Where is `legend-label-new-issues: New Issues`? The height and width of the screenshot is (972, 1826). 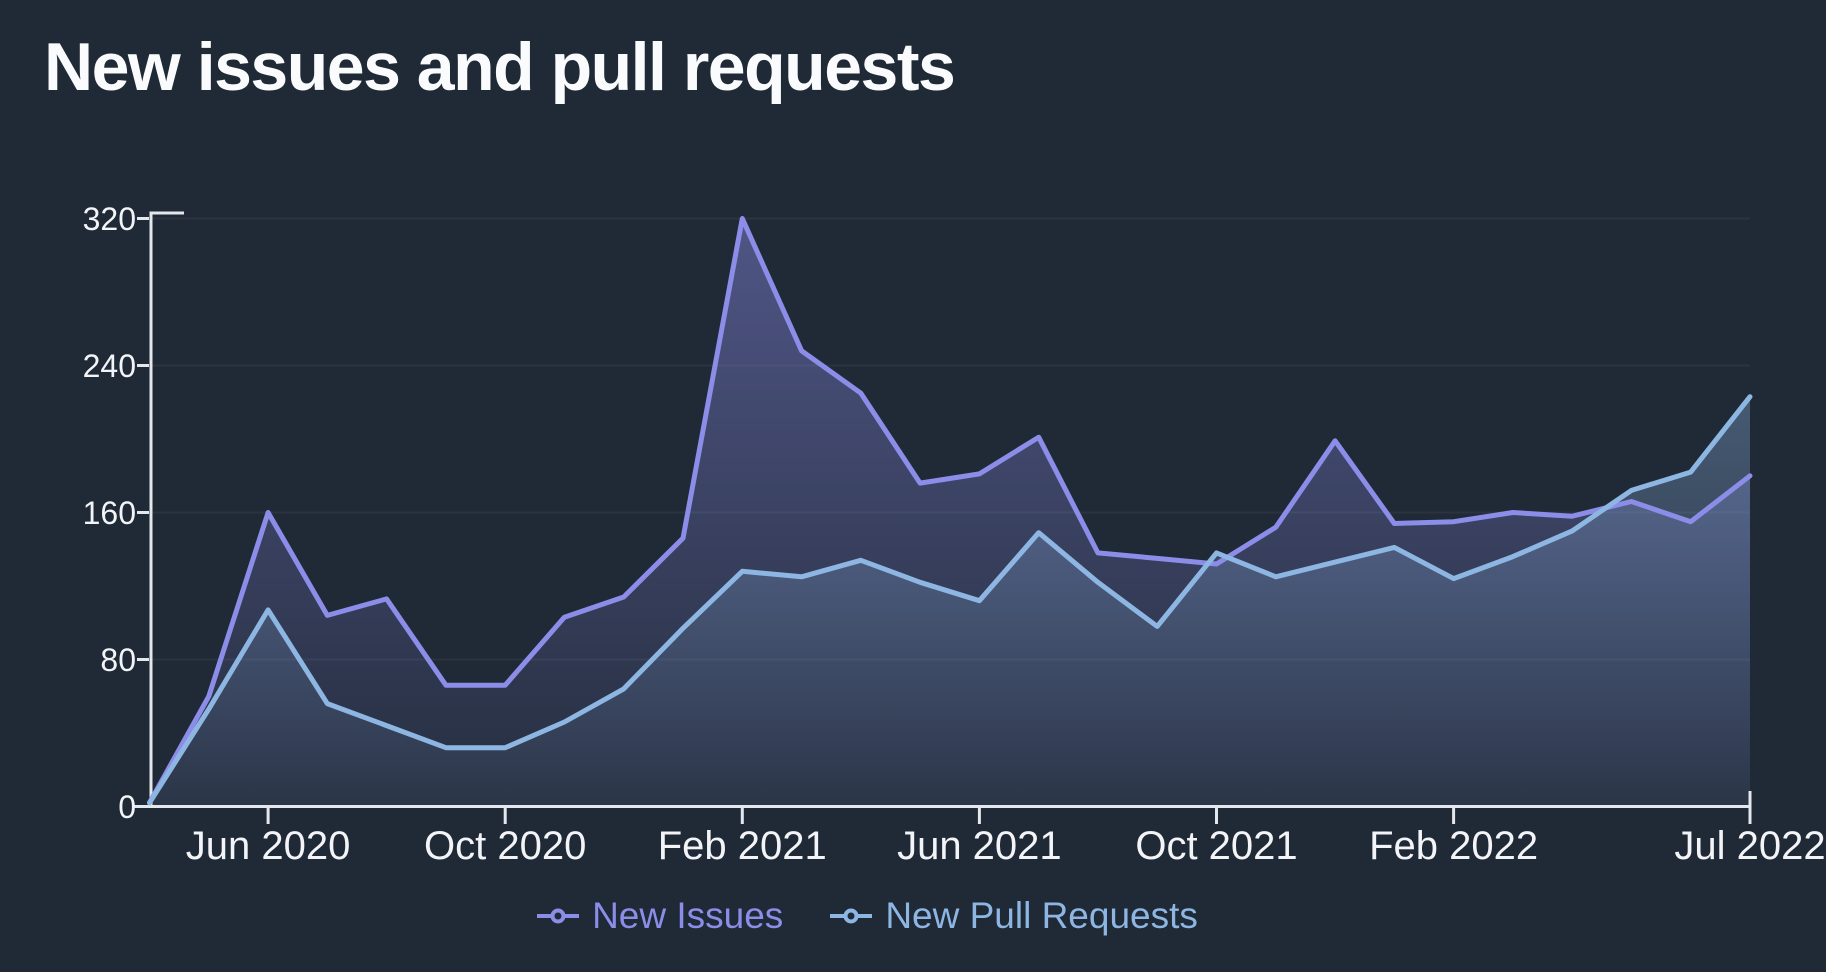
legend-label-new-issues: New Issues is located at coordinates (688, 915).